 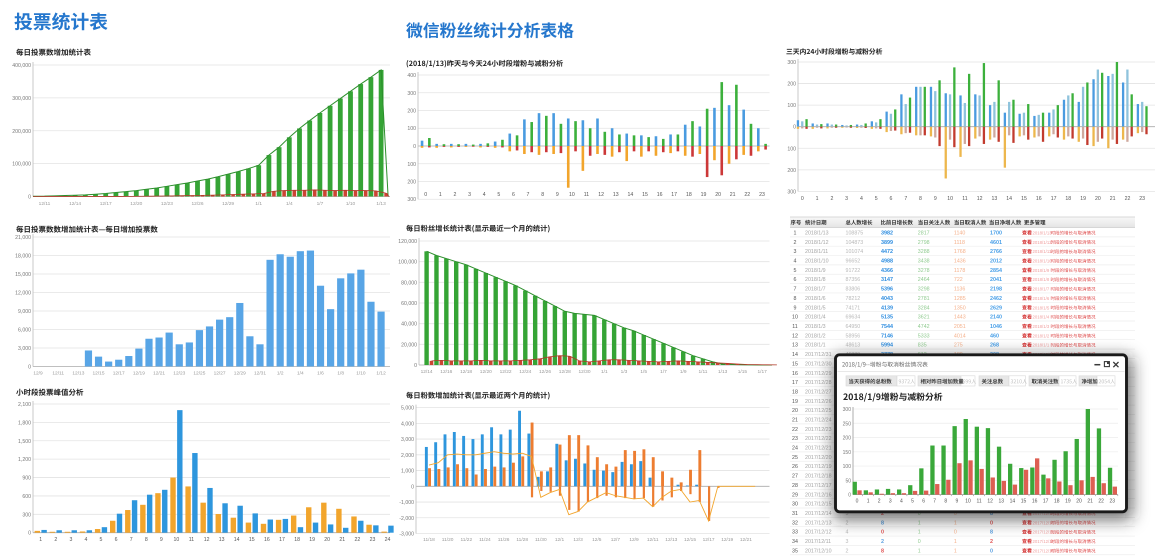 I want to click on svg-text: 14, so click(x=237, y=540).